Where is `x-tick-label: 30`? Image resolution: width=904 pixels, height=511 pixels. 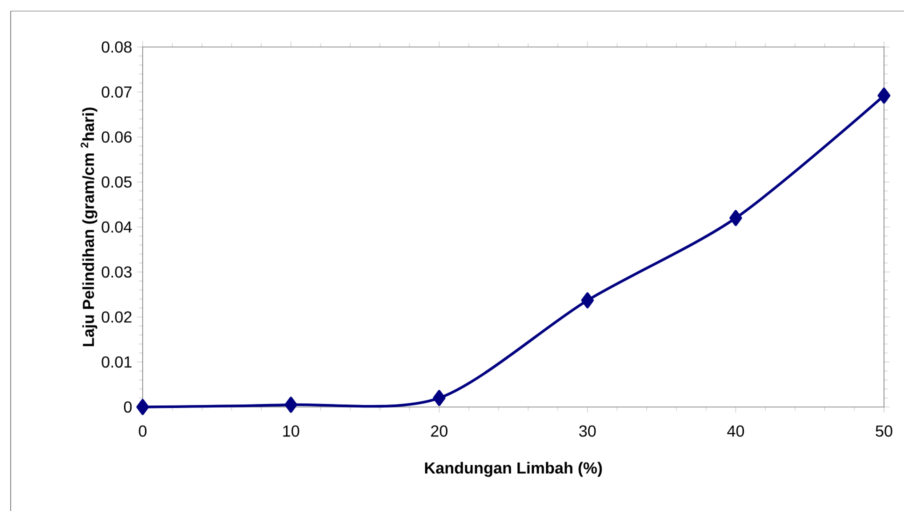
x-tick-label: 30 is located at coordinates (587, 431).